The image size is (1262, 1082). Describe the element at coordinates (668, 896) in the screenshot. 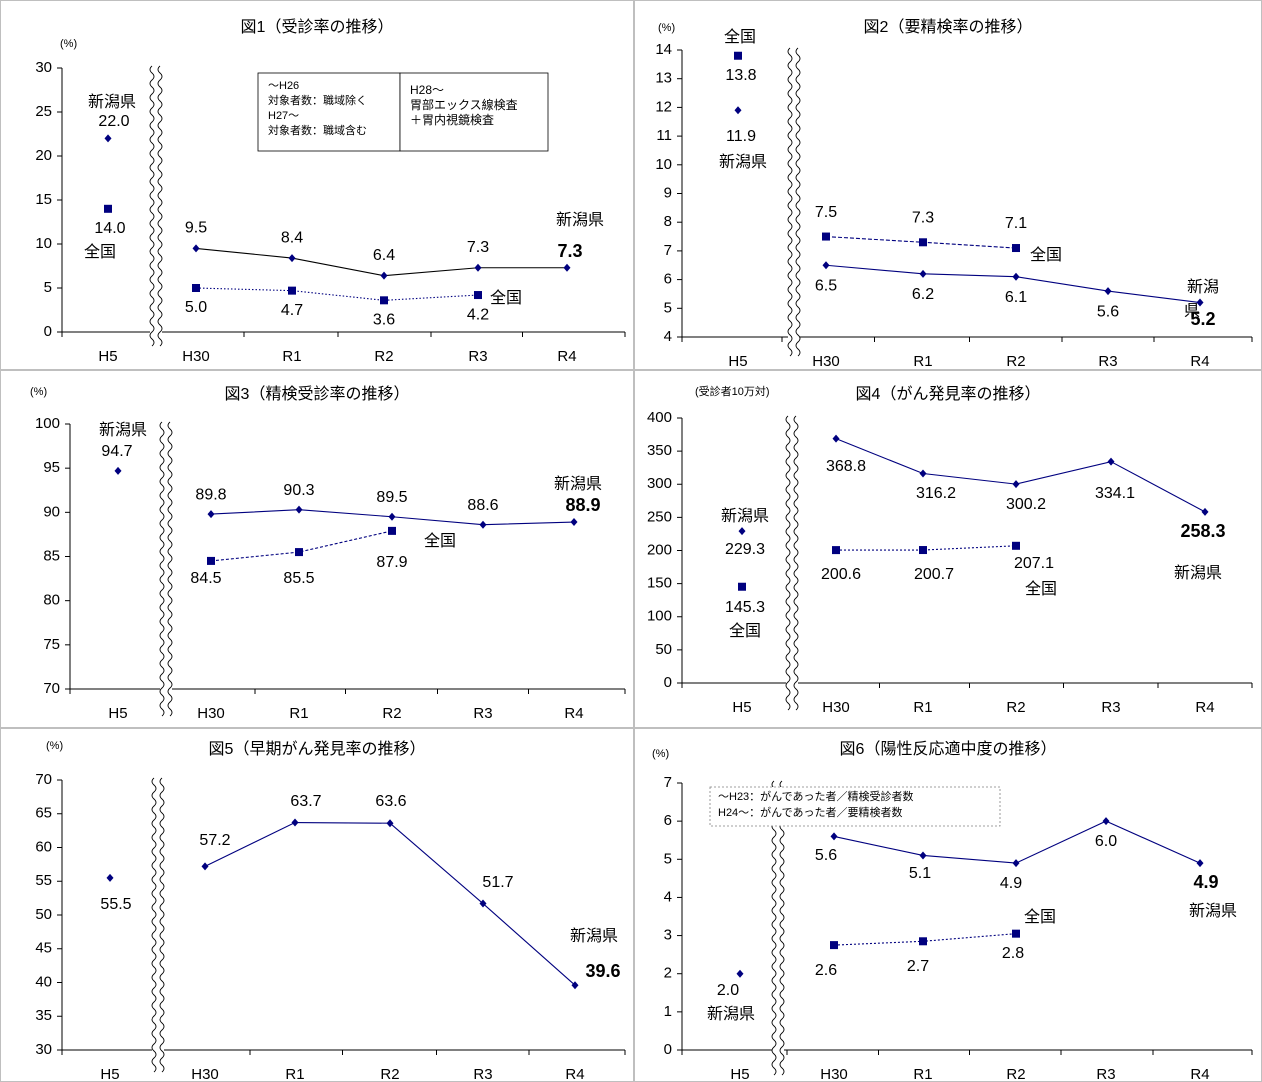

I see `y-tick-label: 4` at that location.